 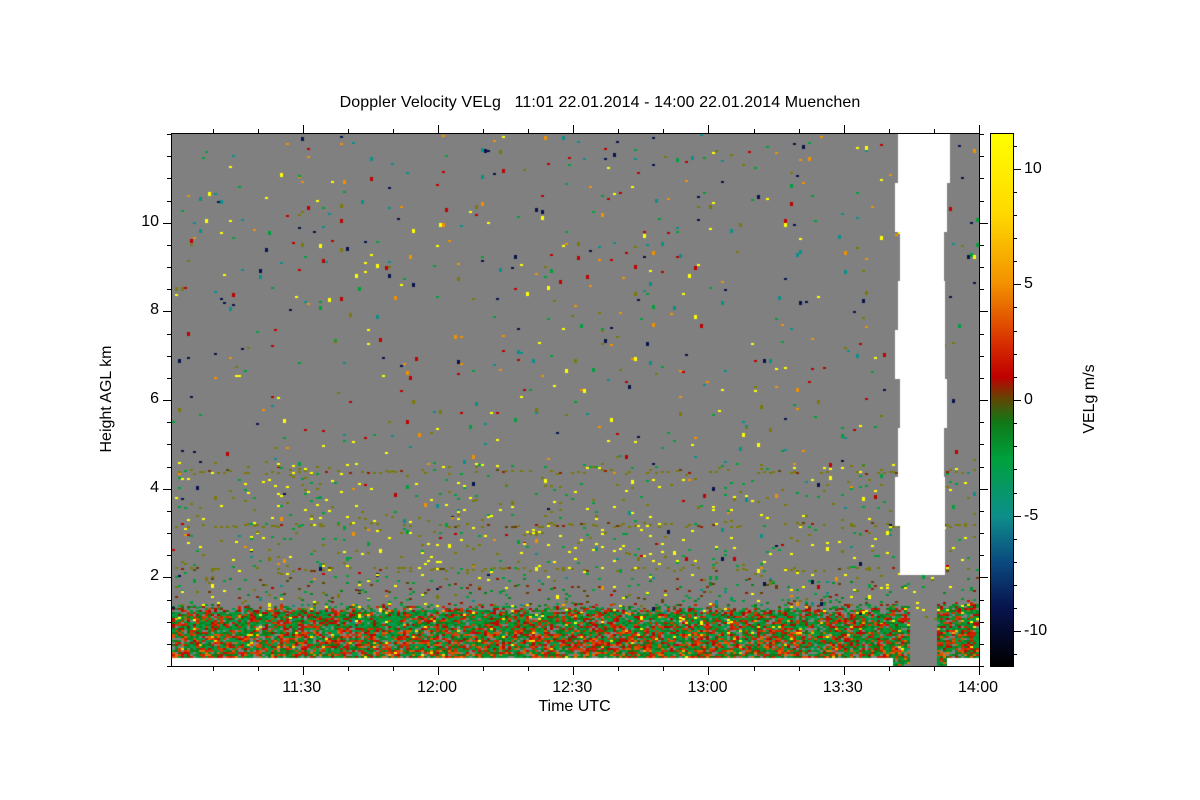 What do you see at coordinates (1028, 399) in the screenshot?
I see `colorbar-tick-label: 0` at bounding box center [1028, 399].